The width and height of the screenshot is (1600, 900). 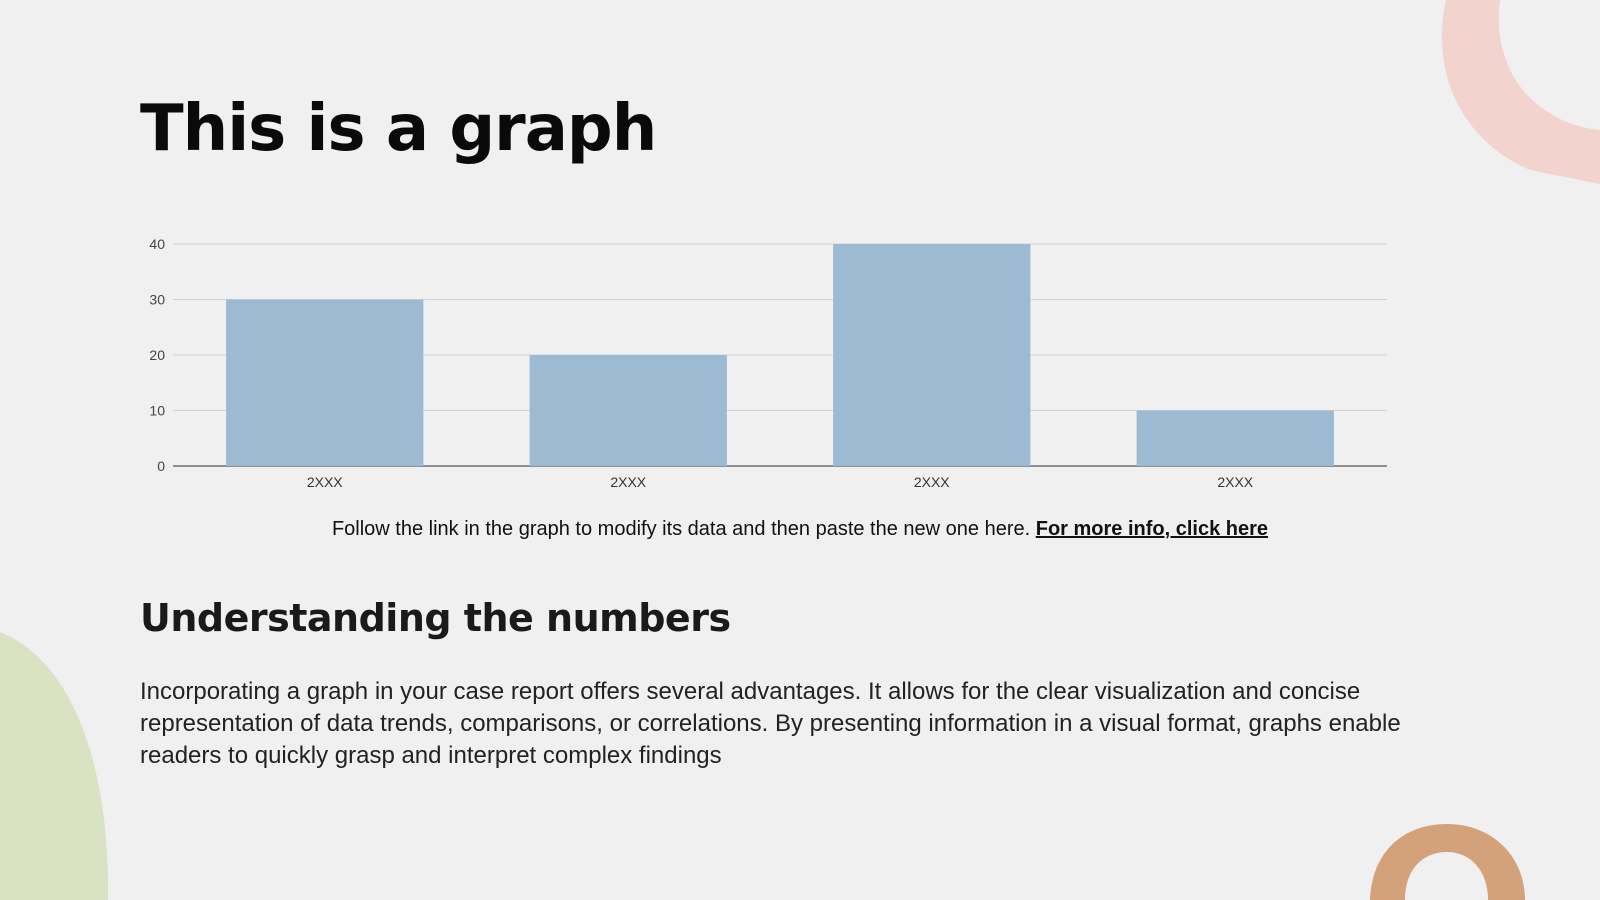 I want to click on y-tick-label: 30, so click(x=157, y=300).